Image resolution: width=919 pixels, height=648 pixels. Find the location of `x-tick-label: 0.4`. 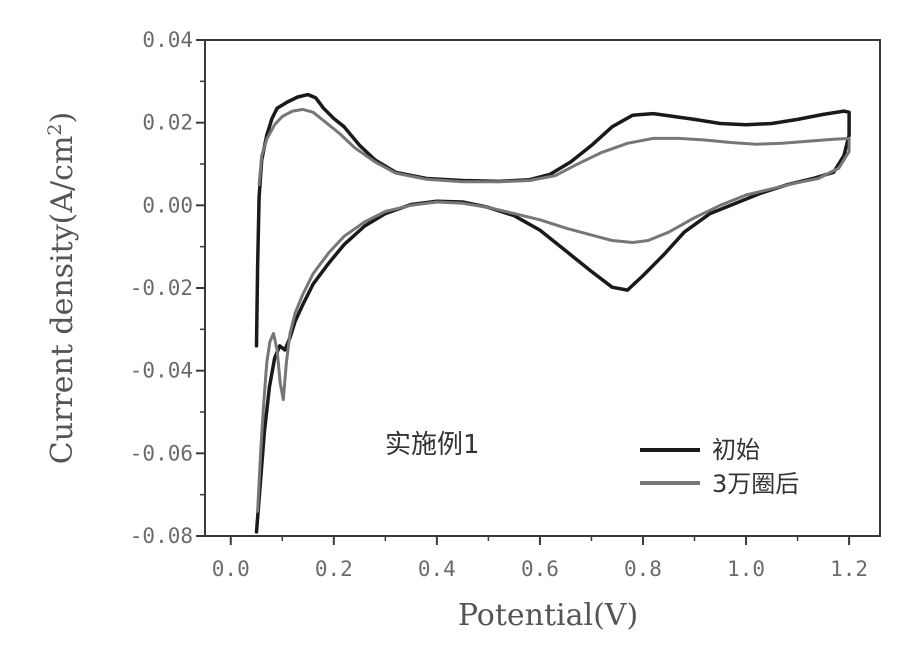

x-tick-label: 0.4 is located at coordinates (437, 569).